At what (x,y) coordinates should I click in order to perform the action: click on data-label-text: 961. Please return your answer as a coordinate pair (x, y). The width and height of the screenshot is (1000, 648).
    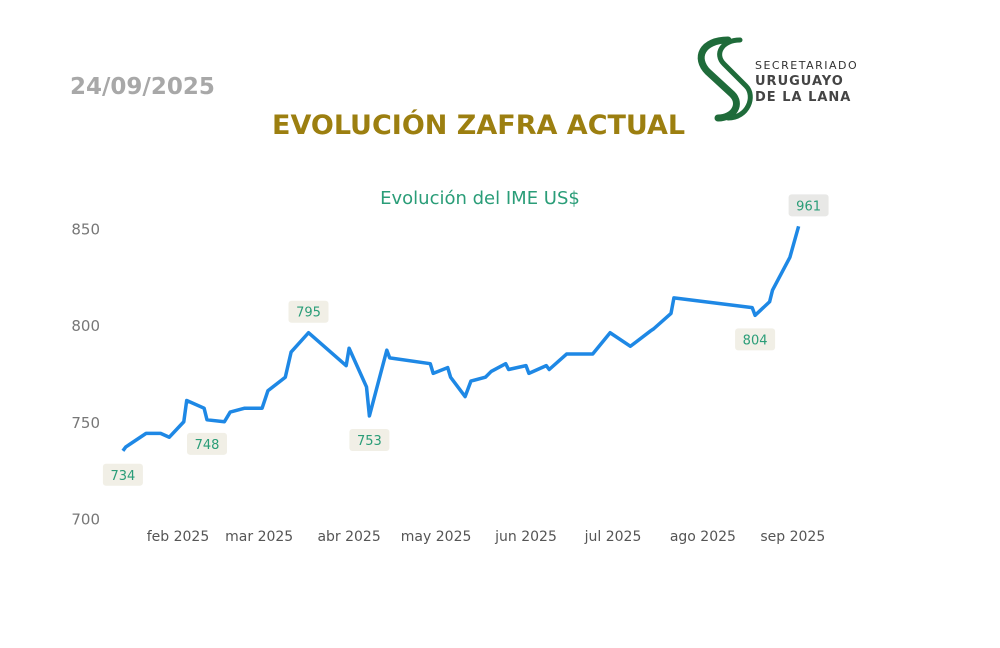
    Looking at the image, I should click on (808, 206).